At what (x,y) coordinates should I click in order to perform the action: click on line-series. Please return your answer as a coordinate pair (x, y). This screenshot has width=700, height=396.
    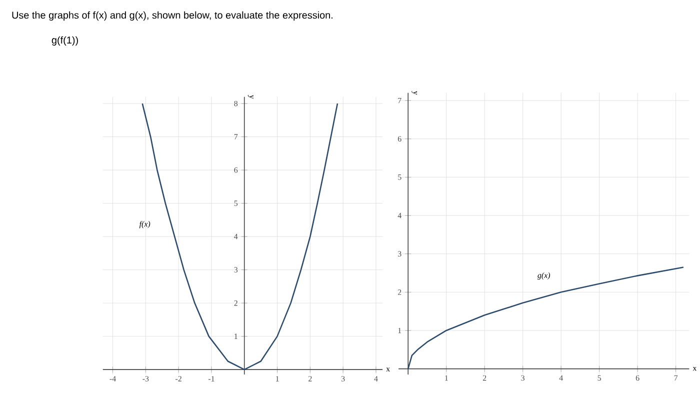
    Looking at the image, I should click on (545, 318).